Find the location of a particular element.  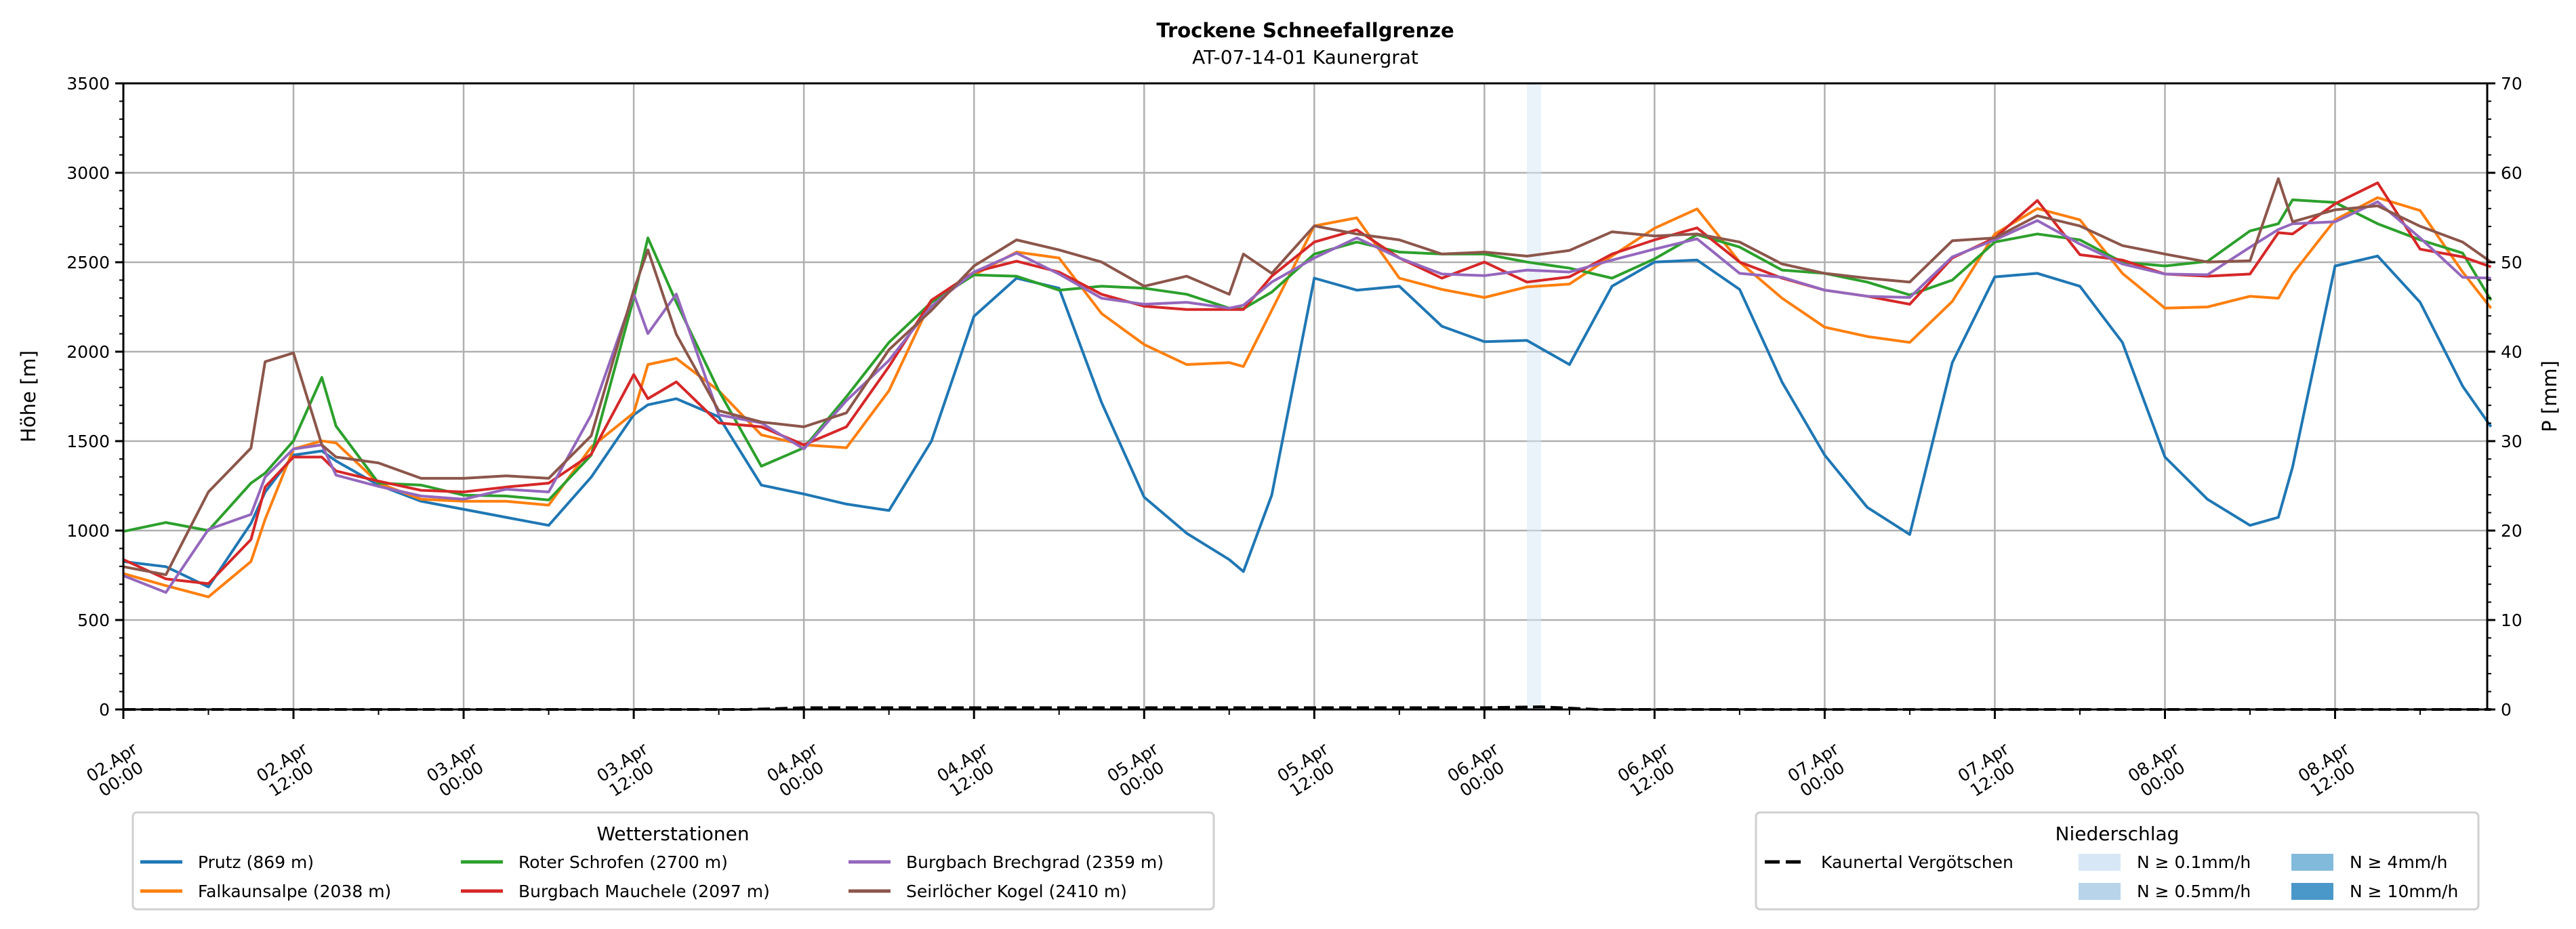

precip-shading is located at coordinates (1534, 396).